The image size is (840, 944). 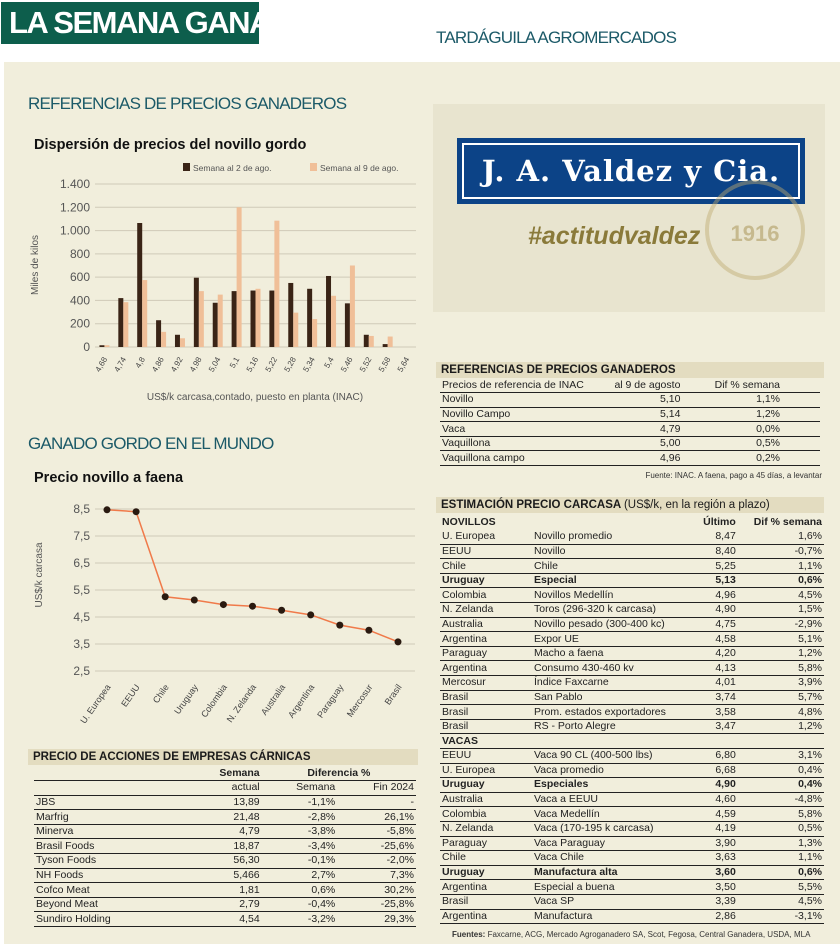 I want to click on y-tick-label: 200, so click(x=80, y=324).